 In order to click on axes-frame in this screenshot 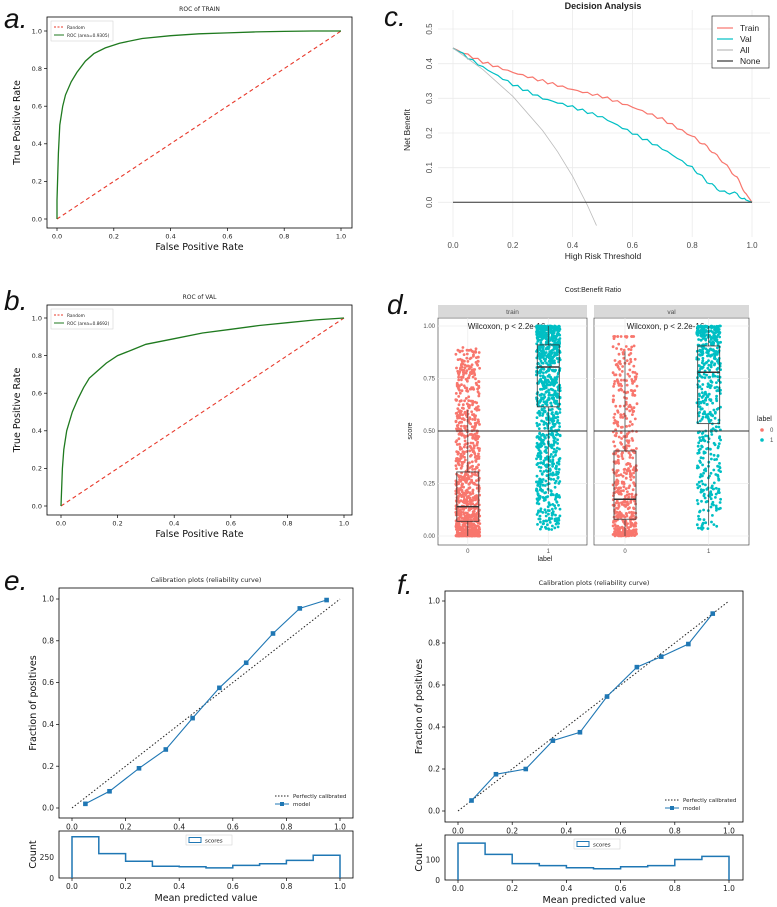, I will do `click(206, 703)`.